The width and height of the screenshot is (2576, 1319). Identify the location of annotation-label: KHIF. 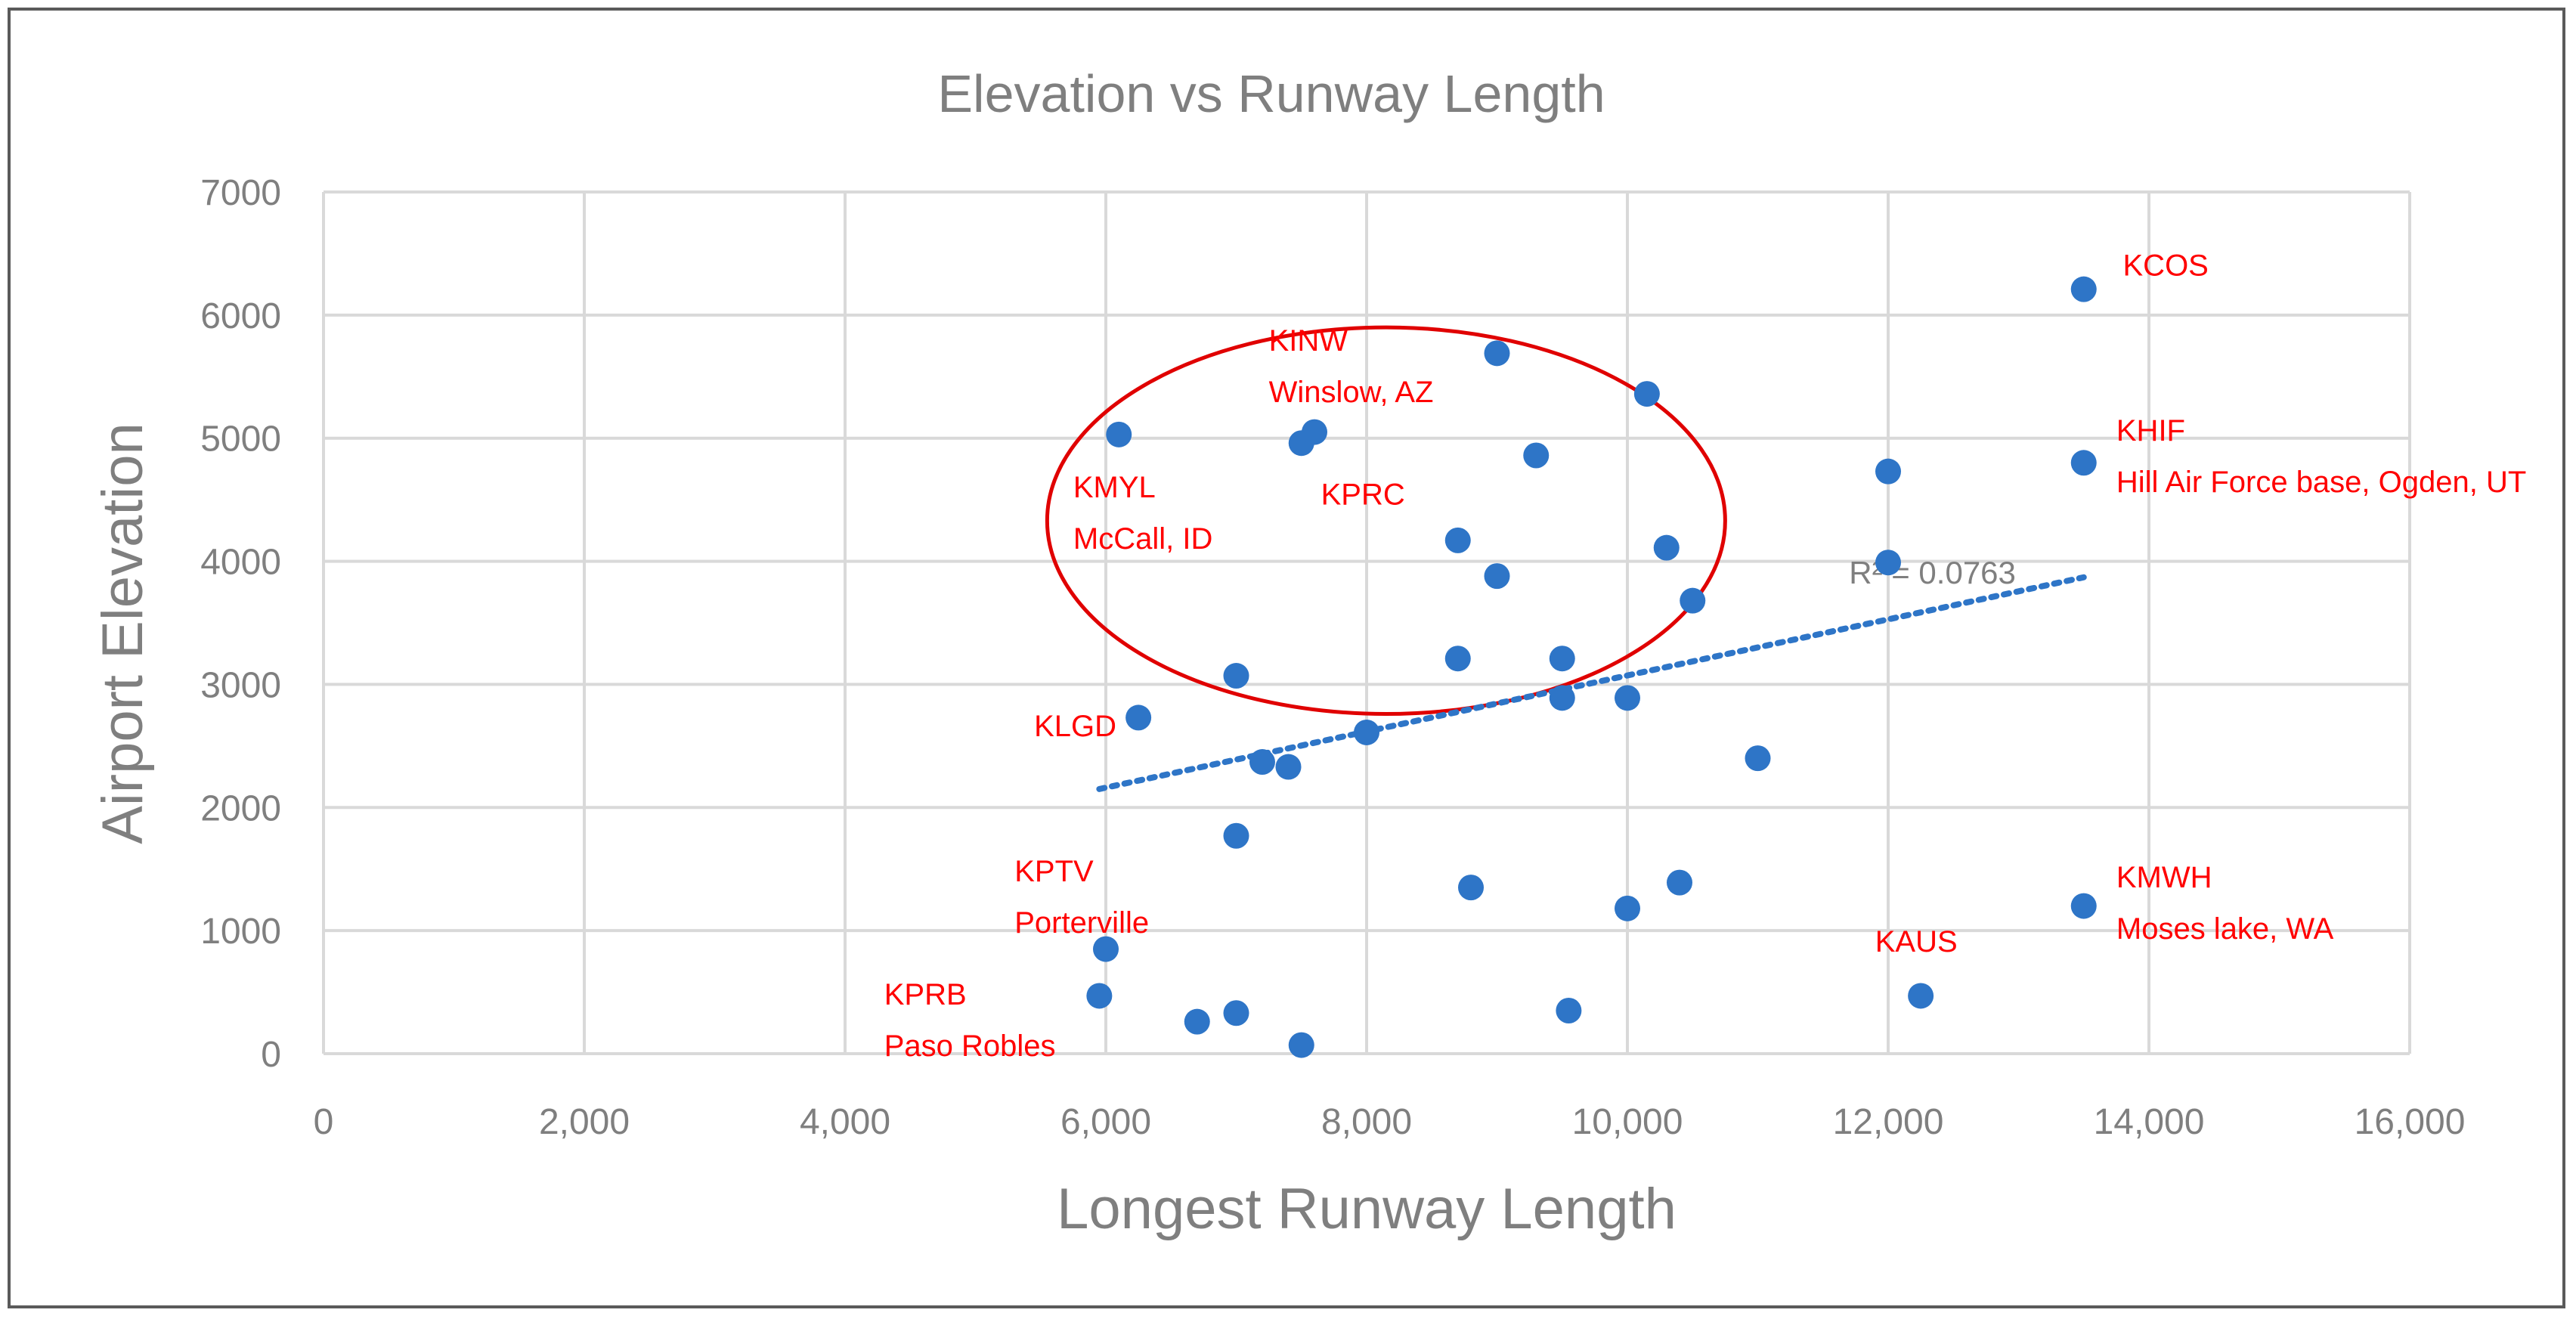
(2150, 430).